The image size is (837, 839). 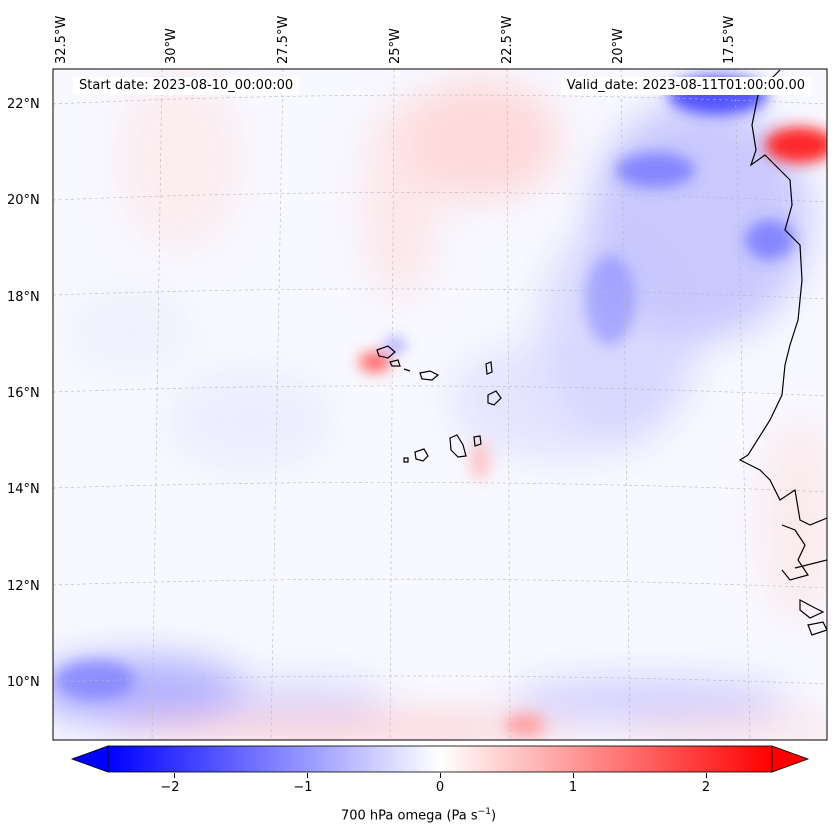 What do you see at coordinates (89, 759) in the screenshot?
I see `colorbar-extend-left` at bounding box center [89, 759].